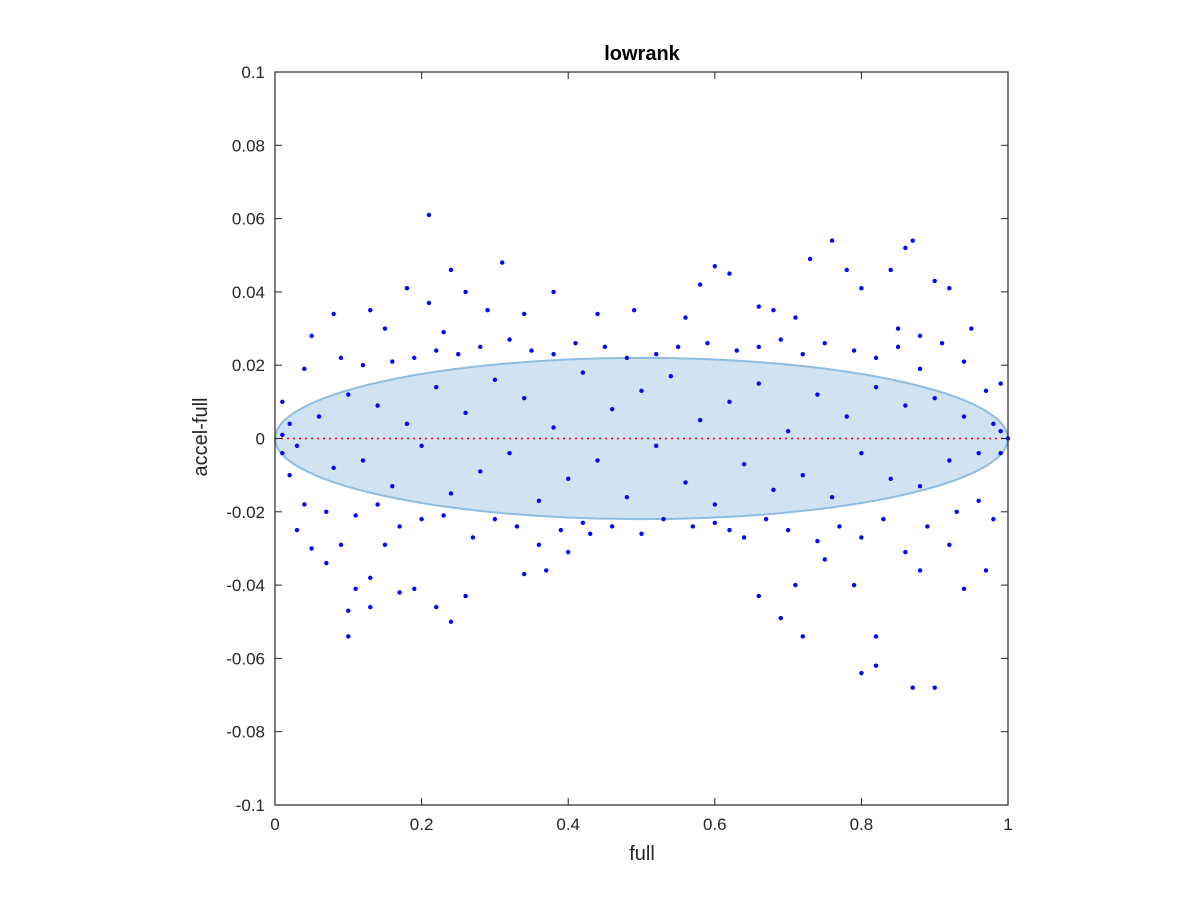 The height and width of the screenshot is (905, 1200). I want to click on x-tick-label: 1, so click(1007, 824).